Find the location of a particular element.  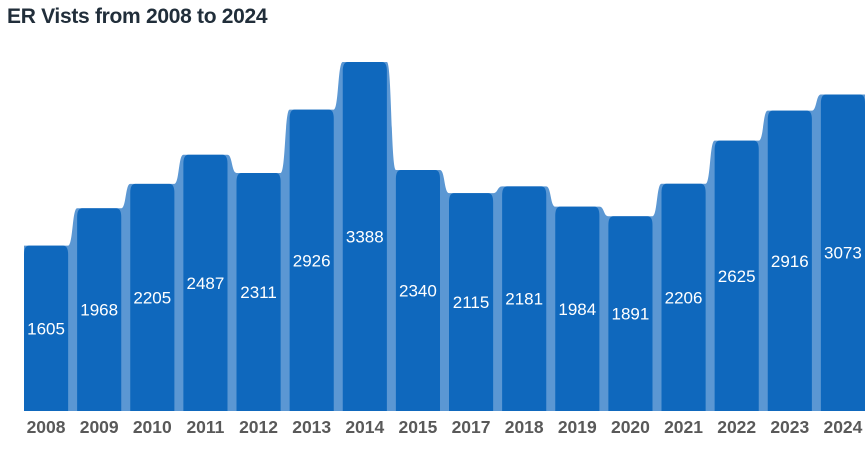

x-tick-2021: 2021 is located at coordinates (683, 427).